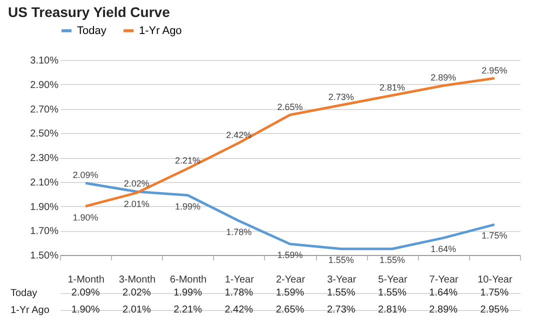 This screenshot has width=550, height=330. What do you see at coordinates (188, 293) in the screenshot?
I see `data-label: 1.99%` at bounding box center [188, 293].